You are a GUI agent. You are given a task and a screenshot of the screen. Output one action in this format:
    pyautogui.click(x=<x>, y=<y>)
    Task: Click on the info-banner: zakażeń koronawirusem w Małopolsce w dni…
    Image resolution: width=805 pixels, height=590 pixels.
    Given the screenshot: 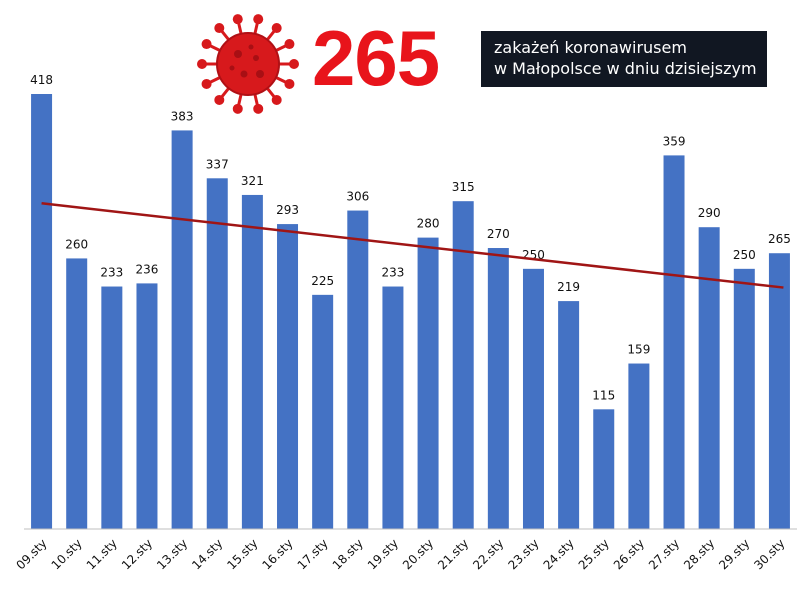 What is the action you would take?
    pyautogui.click(x=624, y=59)
    